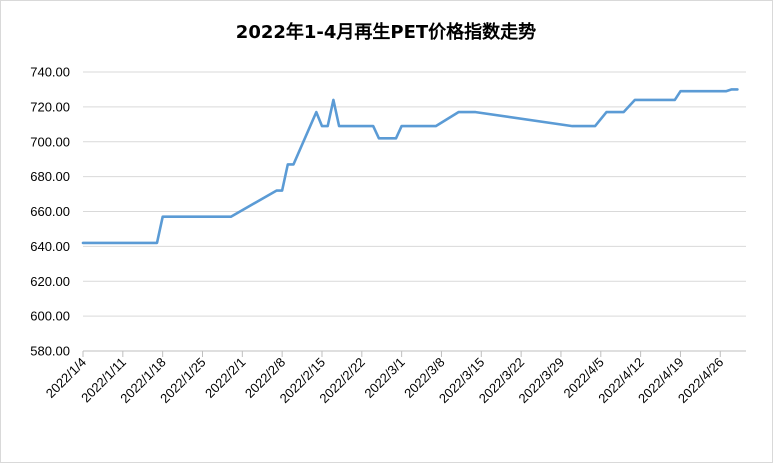  I want to click on y-tick-label: 700.00, so click(50, 141).